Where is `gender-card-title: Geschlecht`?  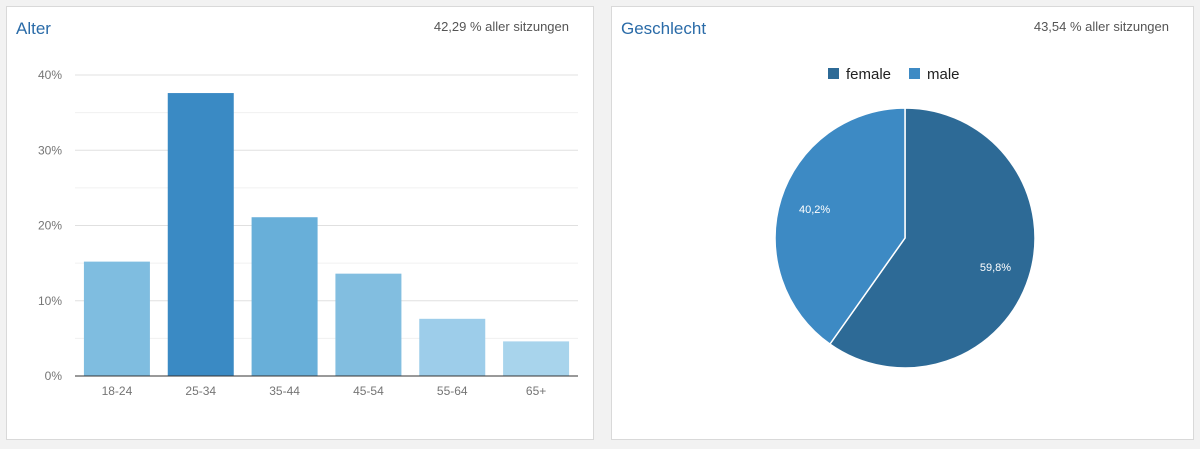 gender-card-title: Geschlecht is located at coordinates (664, 28).